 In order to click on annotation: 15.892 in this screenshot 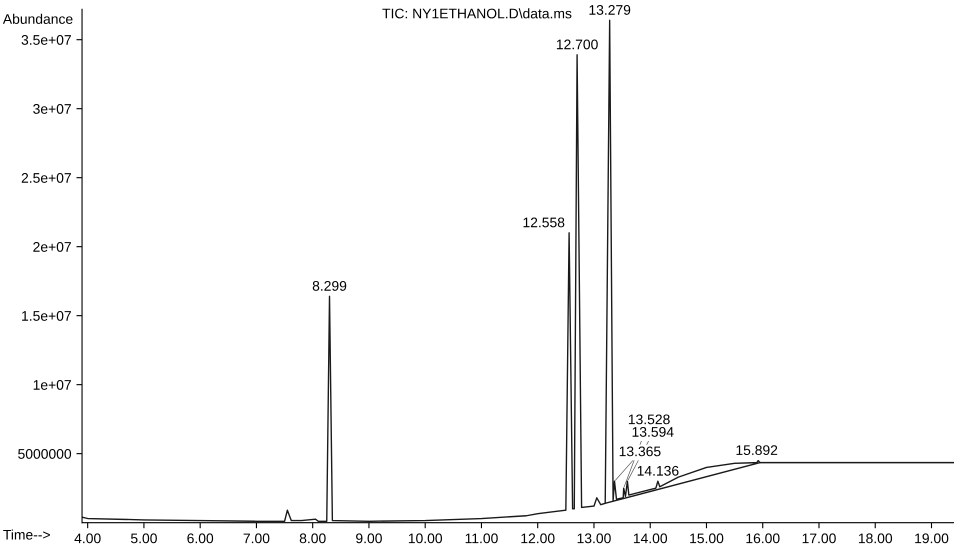, I will do `click(757, 450)`.